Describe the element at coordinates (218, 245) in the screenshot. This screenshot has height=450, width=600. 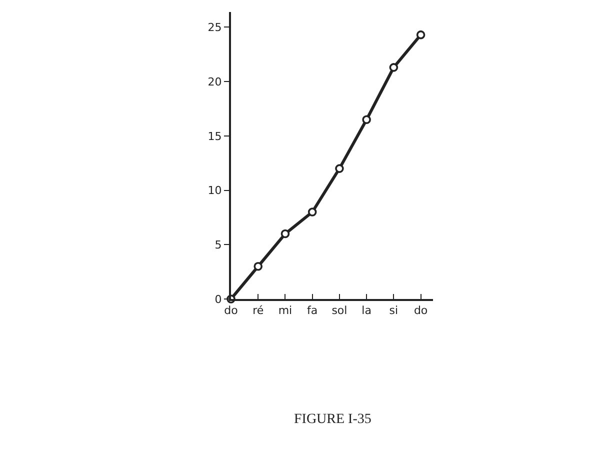
I see `y-tick-label: 5` at that location.